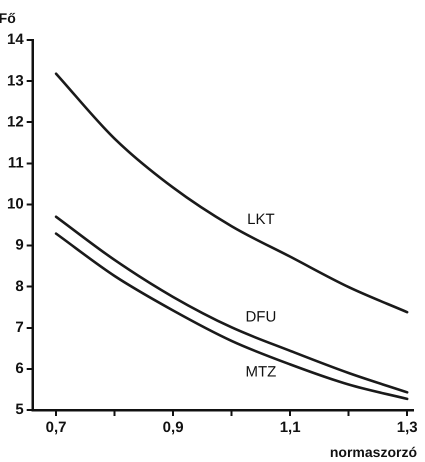 This screenshot has width=425, height=462. Describe the element at coordinates (173, 427) in the screenshot. I see `x-tick-label: 0,9` at that location.